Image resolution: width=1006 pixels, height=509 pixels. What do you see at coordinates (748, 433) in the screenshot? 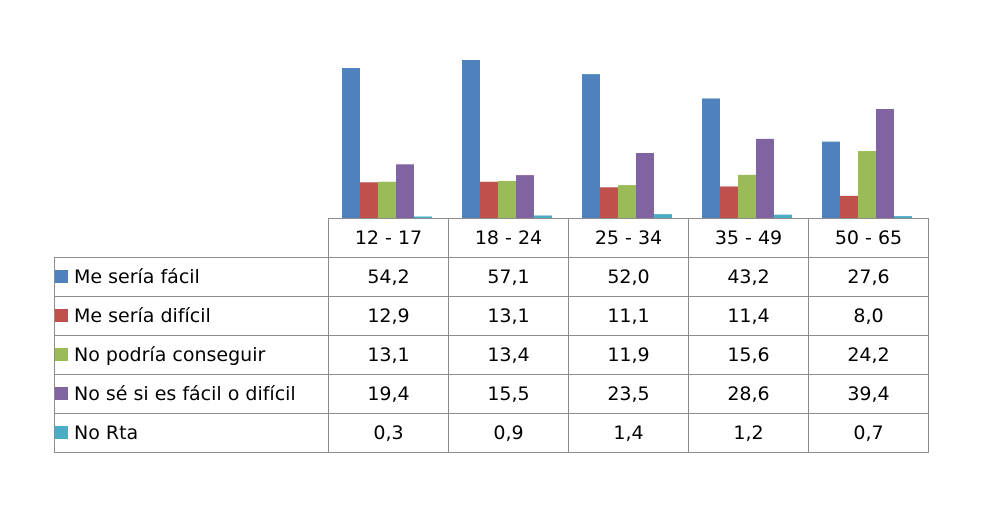
I see `data-cell: 1,2` at bounding box center [748, 433].